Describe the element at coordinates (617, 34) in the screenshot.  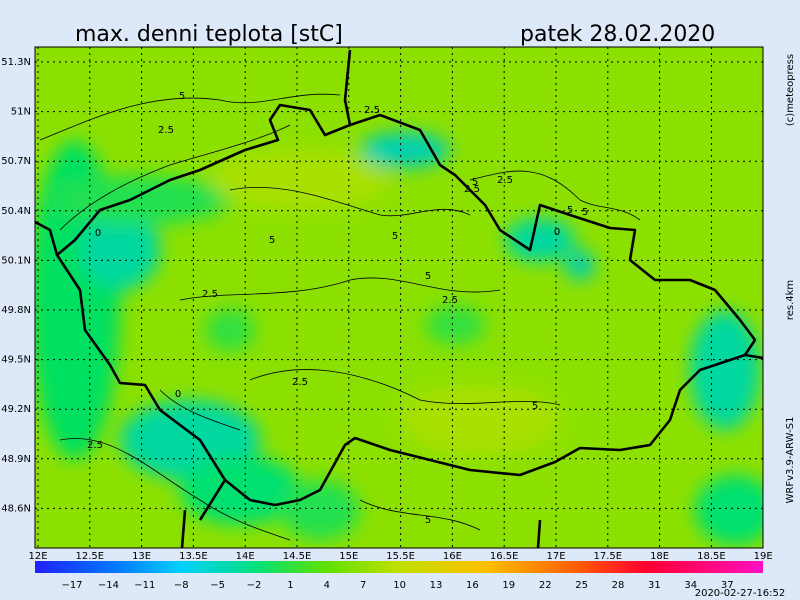
I see `map-date: patek 28.02.2020` at that location.